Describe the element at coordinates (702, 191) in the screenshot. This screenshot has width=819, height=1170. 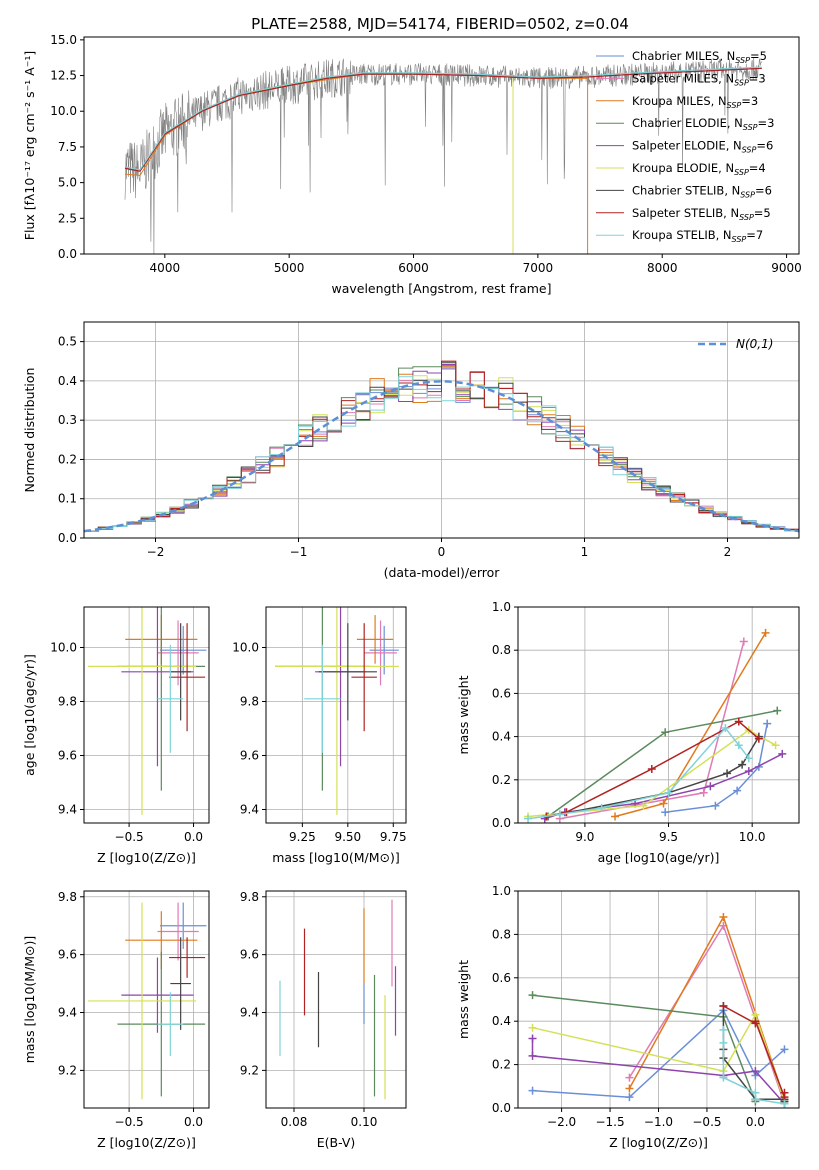
I see `legend-entry: Chabrier STELIB, NSSP=6` at that location.